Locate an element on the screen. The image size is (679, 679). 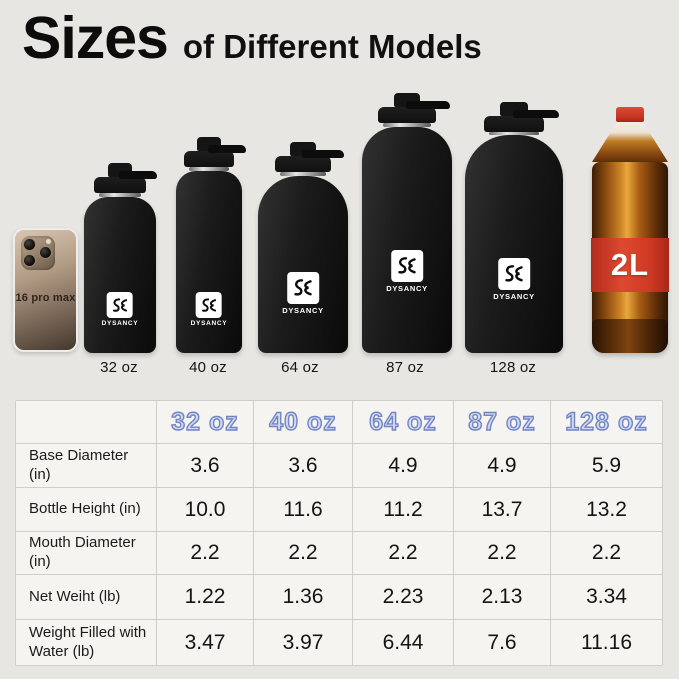
table-value: 1.36 is located at coordinates (303, 597).